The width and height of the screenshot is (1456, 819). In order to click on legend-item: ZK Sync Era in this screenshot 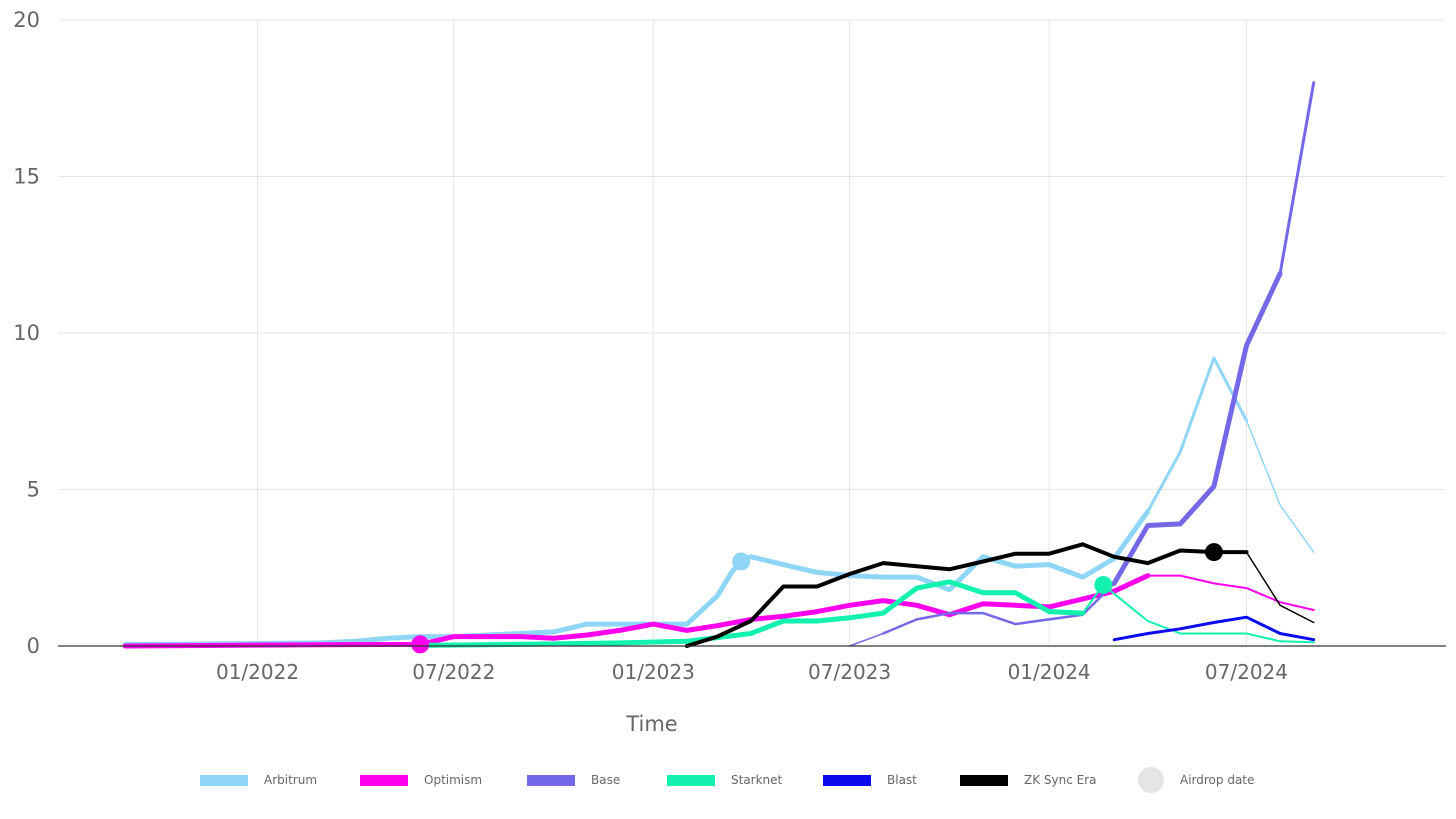, I will do `click(1028, 780)`.